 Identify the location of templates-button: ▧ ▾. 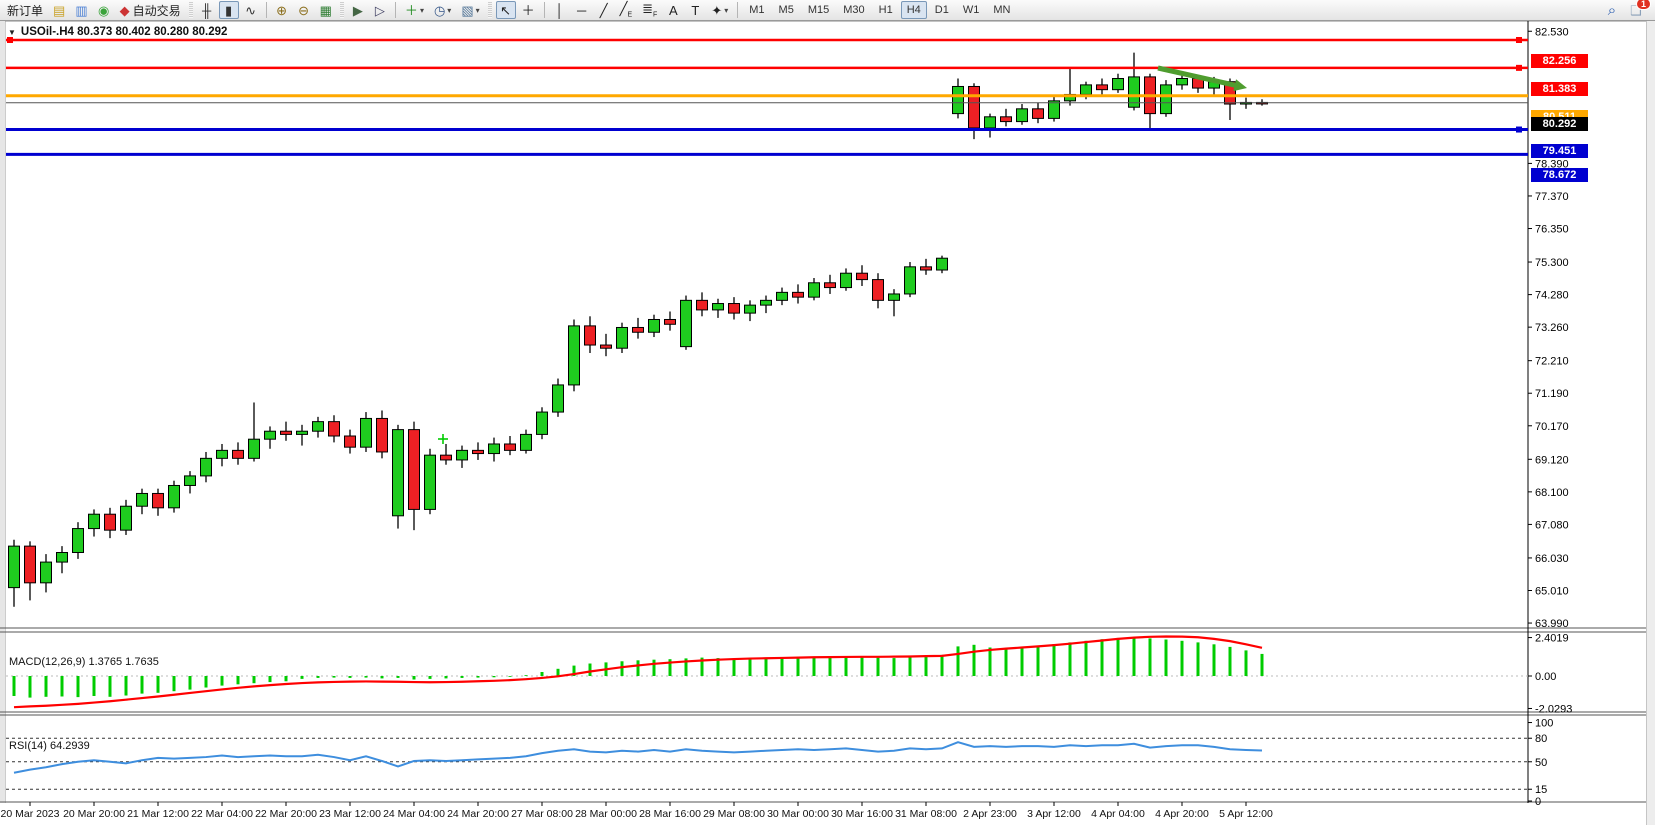
(470, 10).